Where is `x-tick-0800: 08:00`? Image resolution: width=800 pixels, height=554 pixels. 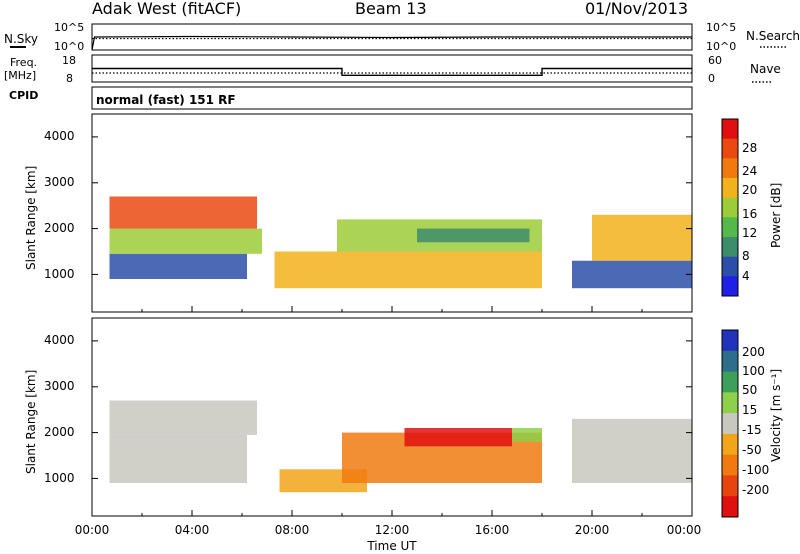 x-tick-0800: 08:00 is located at coordinates (292, 530).